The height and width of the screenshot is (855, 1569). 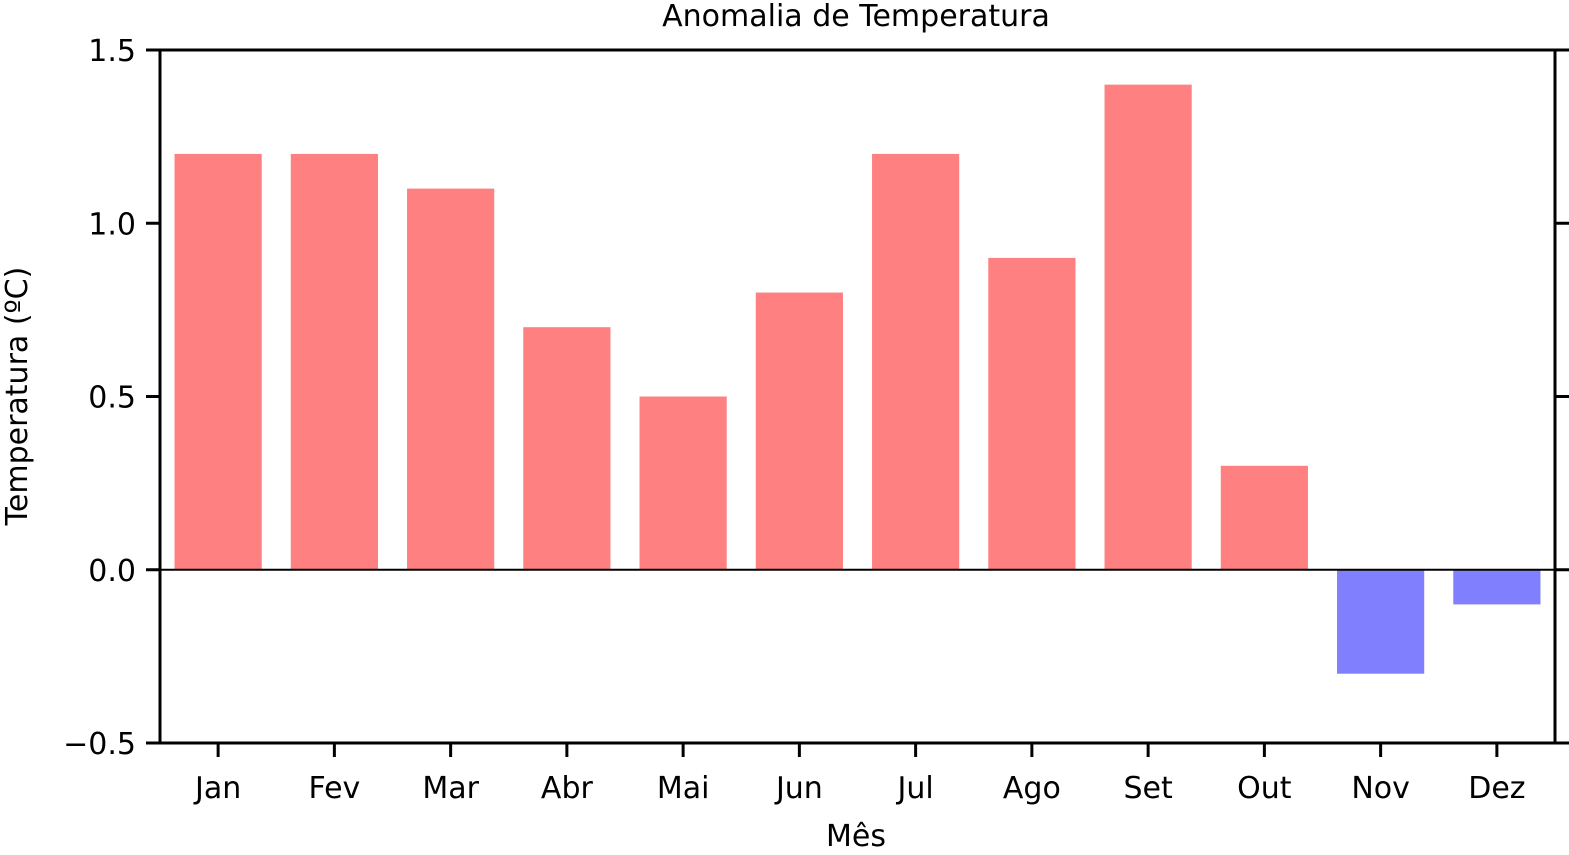 I want to click on bar-mai, so click(x=683, y=483).